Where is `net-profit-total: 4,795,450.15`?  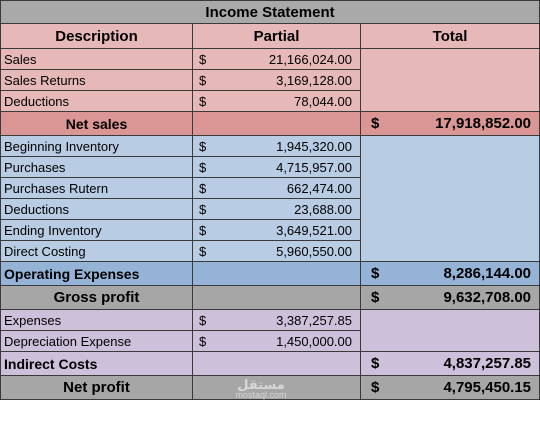 net-profit-total: 4,795,450.15 is located at coordinates (465, 387).